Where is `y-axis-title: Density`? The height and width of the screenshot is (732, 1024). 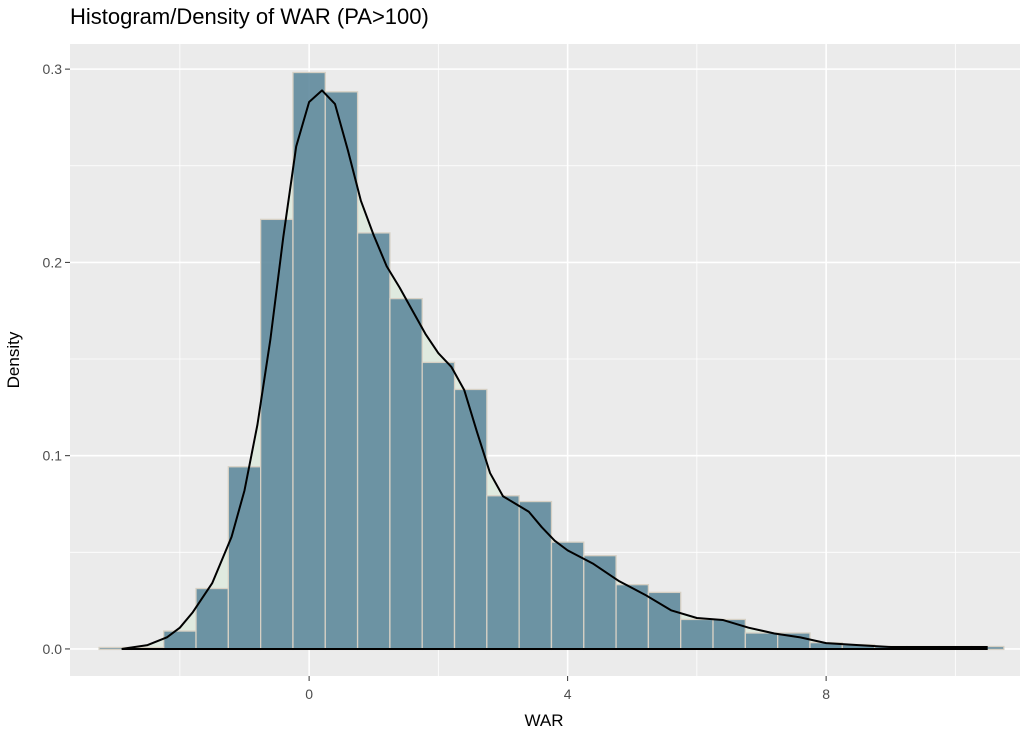
y-axis-title: Density is located at coordinates (13, 359).